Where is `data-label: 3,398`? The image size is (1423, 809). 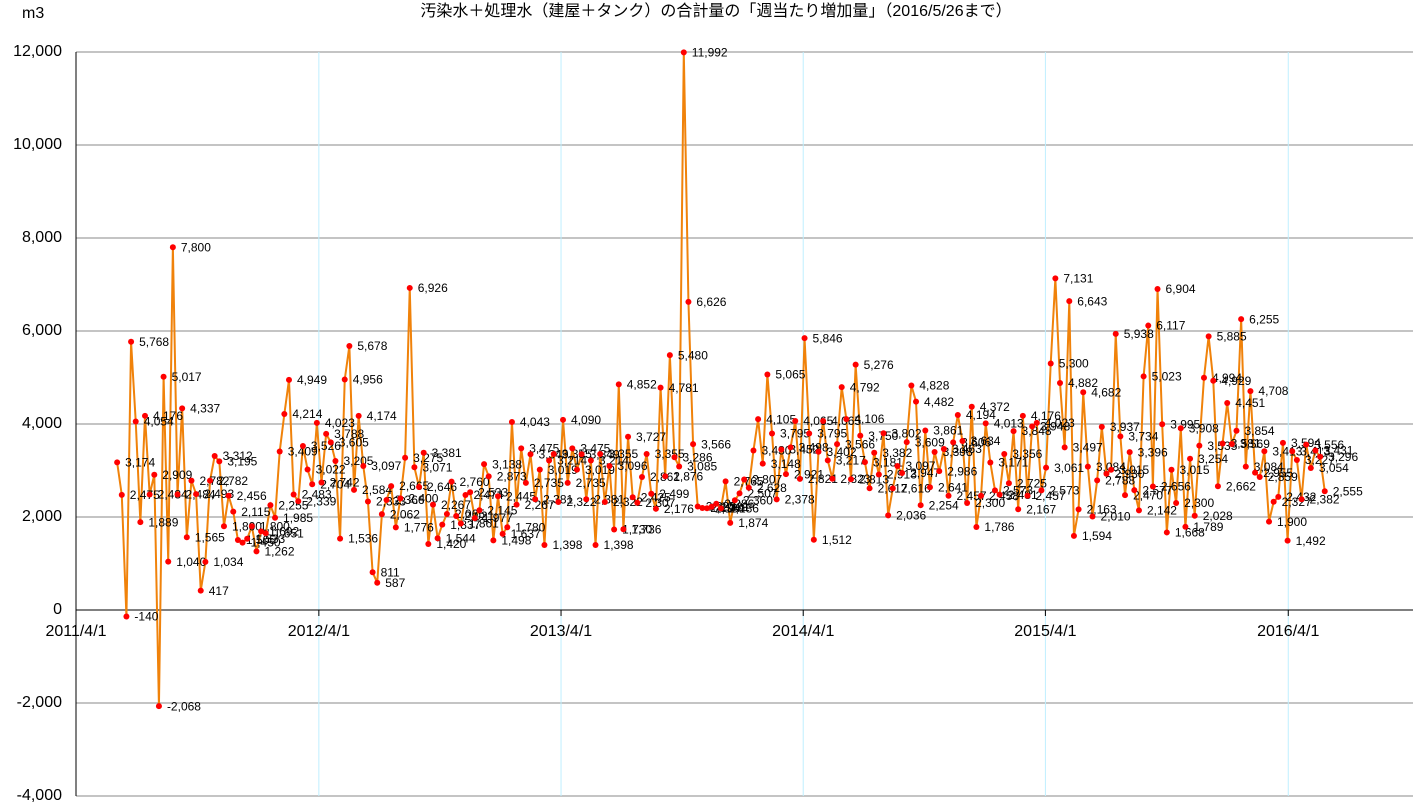 data-label: 3,398 is located at coordinates (958, 452).